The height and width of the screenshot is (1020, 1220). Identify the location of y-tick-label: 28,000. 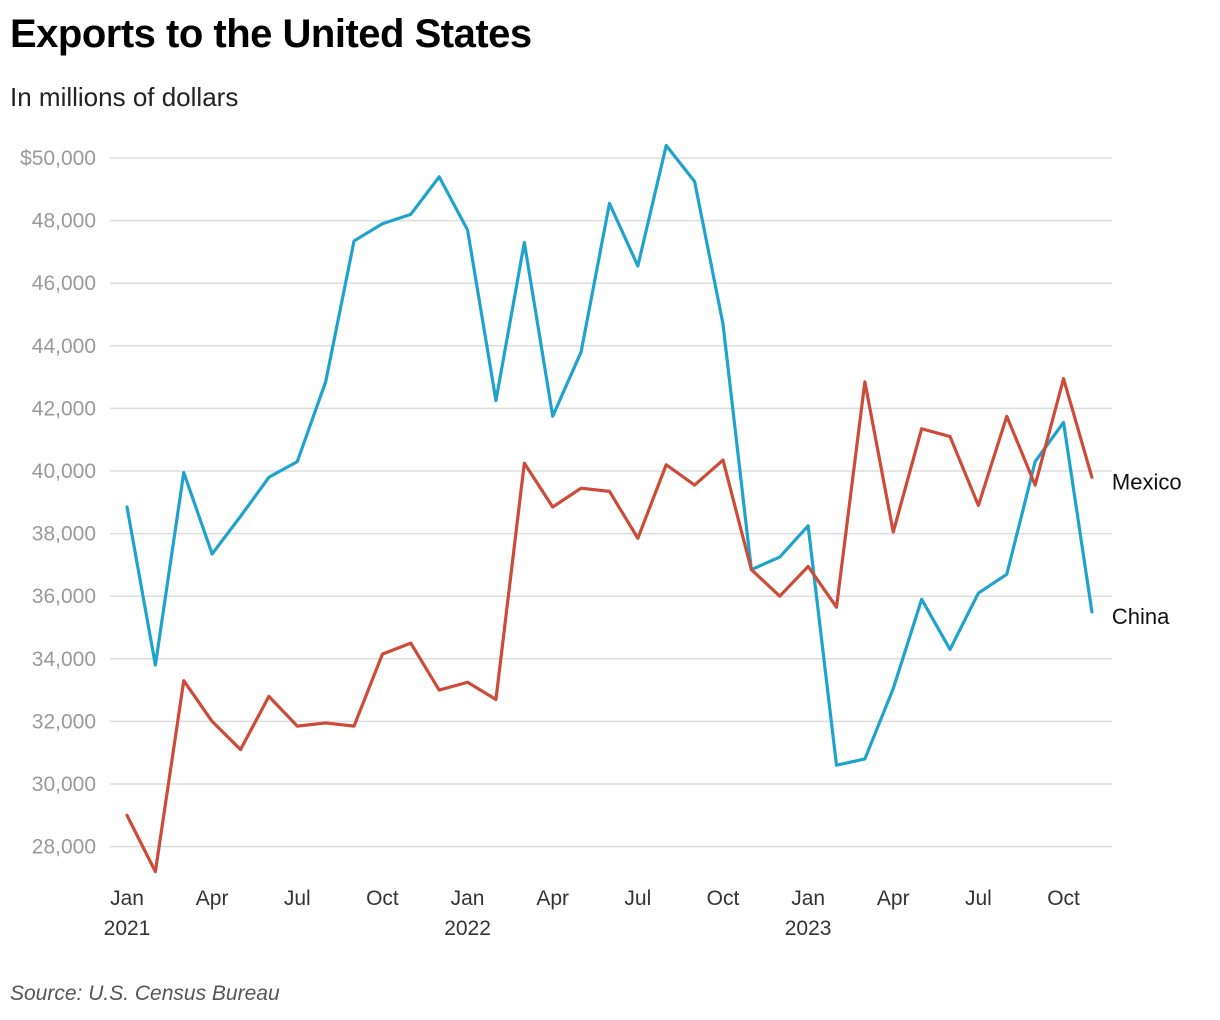
(64, 847).